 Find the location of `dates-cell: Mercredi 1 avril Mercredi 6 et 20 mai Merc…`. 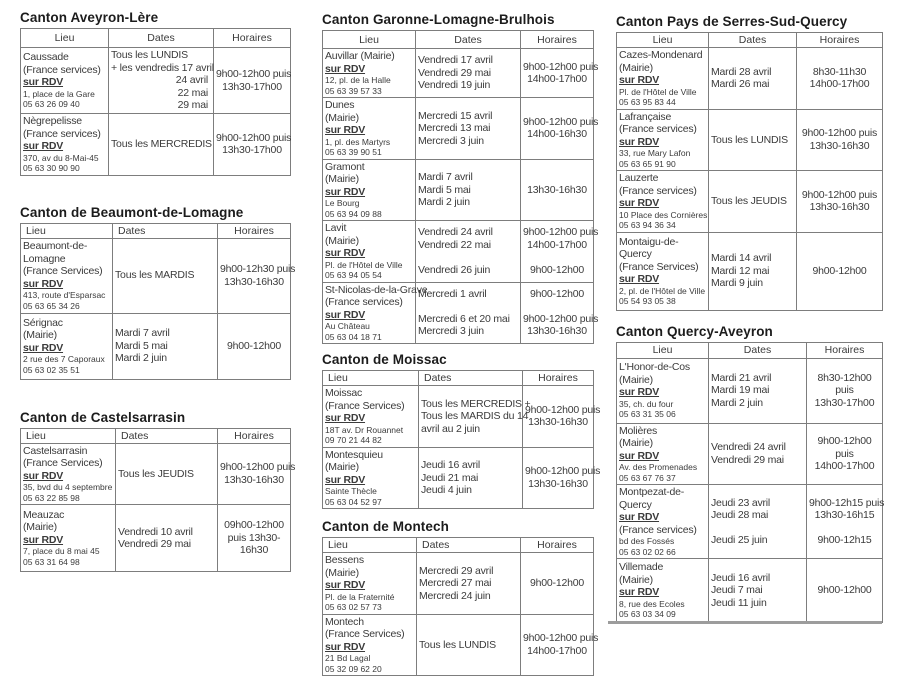

dates-cell: Mercredi 1 avril Mercredi 6 et 20 mai Merc… is located at coordinates (468, 312).